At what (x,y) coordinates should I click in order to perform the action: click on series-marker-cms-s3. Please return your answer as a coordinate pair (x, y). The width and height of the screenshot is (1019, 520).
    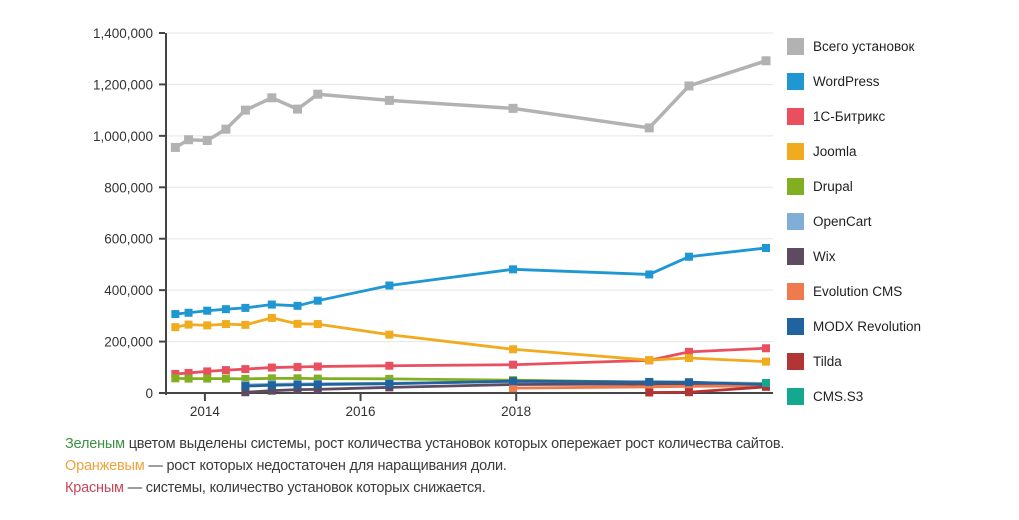
    Looking at the image, I should click on (765, 382).